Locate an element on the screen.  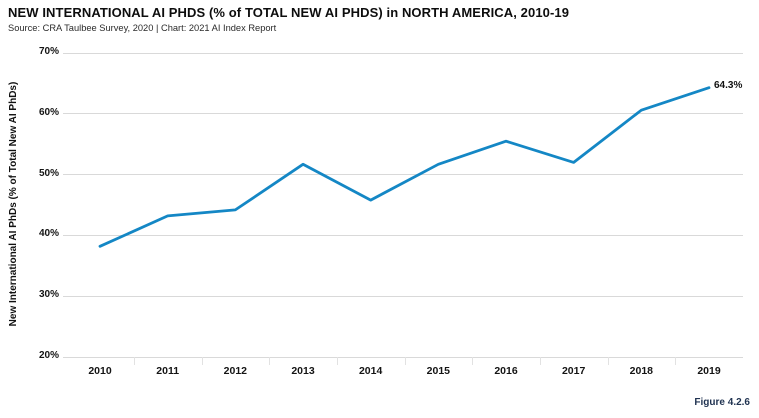
x-tick-label: 2012 is located at coordinates (235, 371).